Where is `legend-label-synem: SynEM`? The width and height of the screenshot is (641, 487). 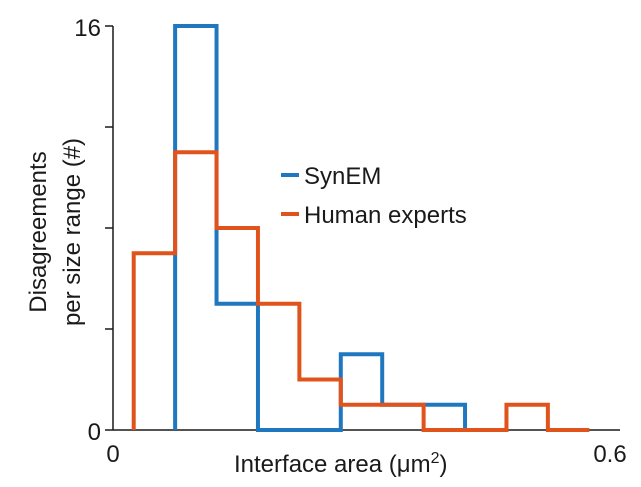
legend-label-synem: SynEM is located at coordinates (342, 176).